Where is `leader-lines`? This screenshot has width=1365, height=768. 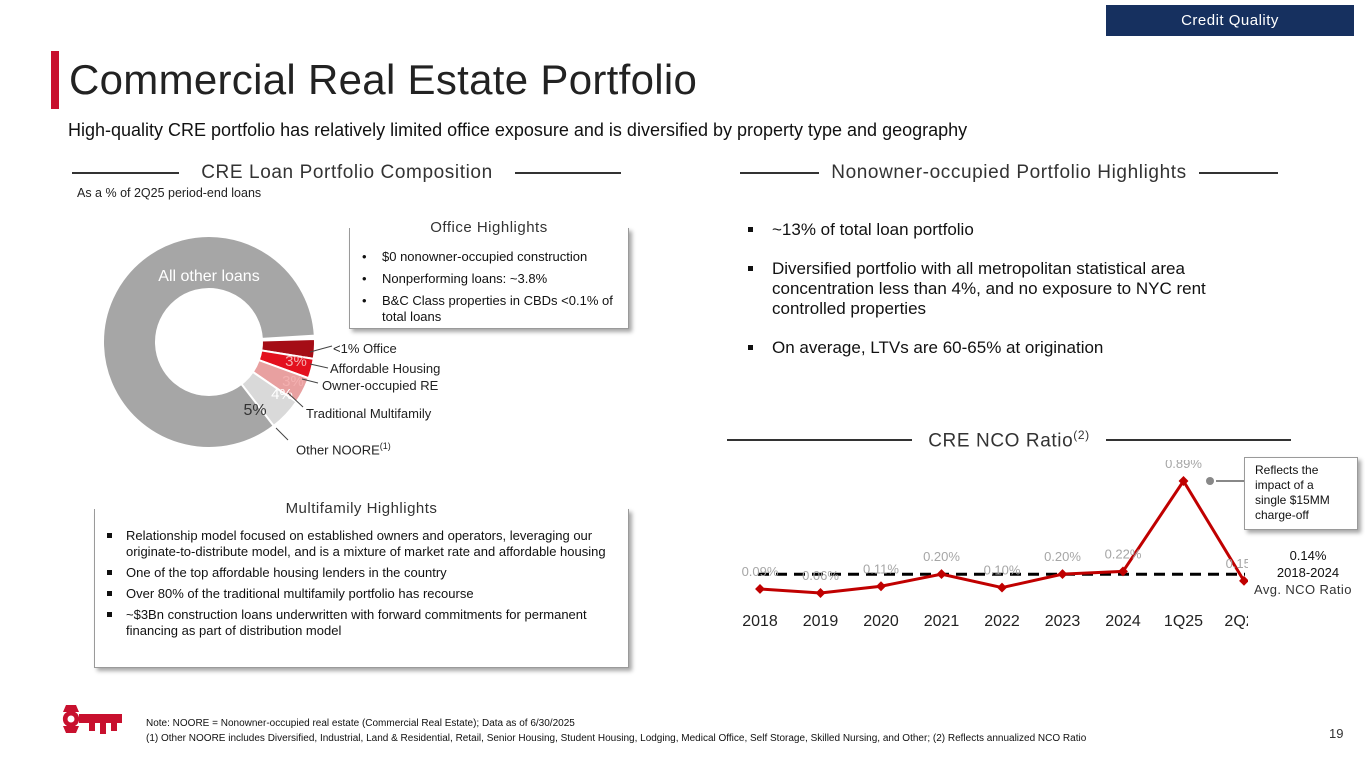 leader-lines is located at coordinates (304, 393).